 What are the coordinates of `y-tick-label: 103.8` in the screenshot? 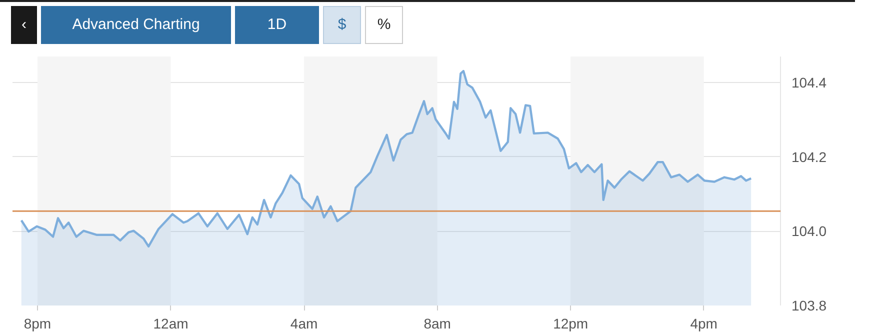 It's located at (809, 306).